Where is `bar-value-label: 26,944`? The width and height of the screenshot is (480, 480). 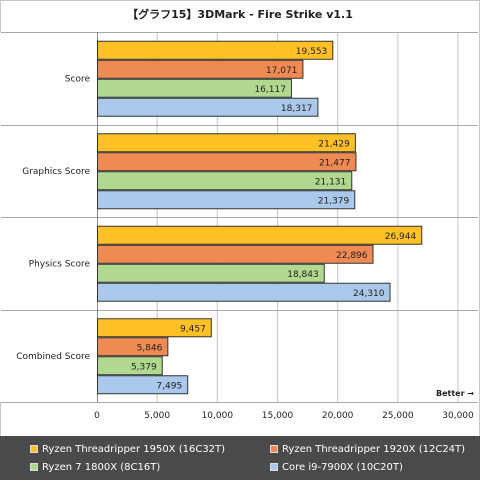
bar-value-label: 26,944 is located at coordinates (401, 237).